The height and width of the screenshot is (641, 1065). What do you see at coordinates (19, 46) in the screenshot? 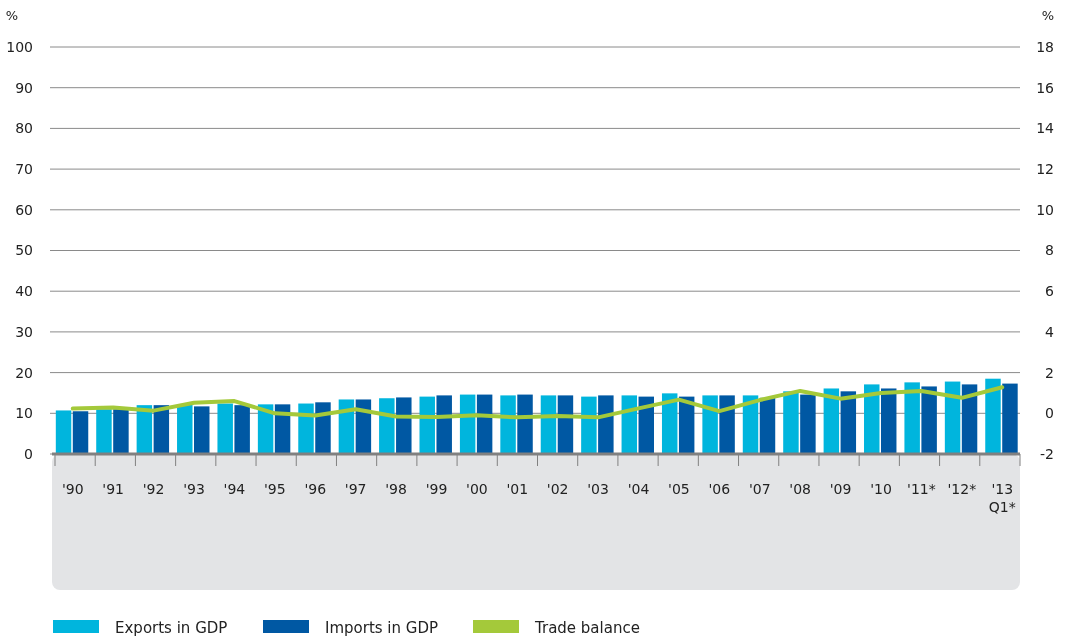
I see `y-tick-label: 100` at bounding box center [19, 46].